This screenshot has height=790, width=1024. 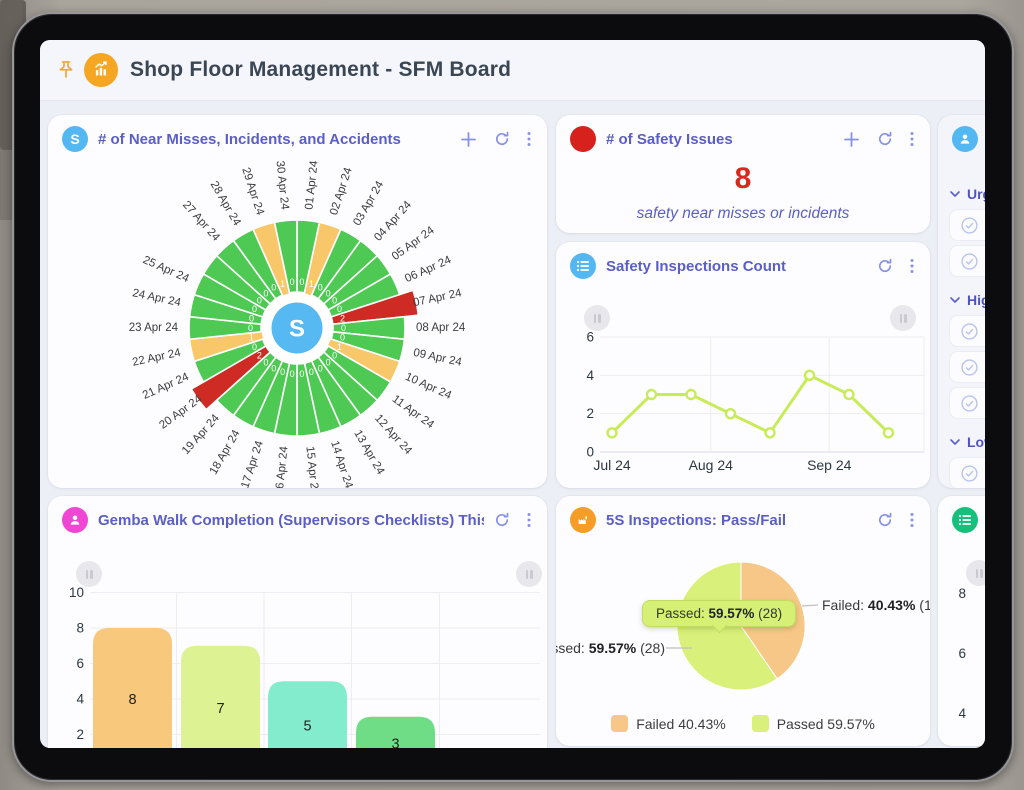 What do you see at coordinates (669, 139) in the screenshot?
I see `card-title: # of Safety Issues` at bounding box center [669, 139].